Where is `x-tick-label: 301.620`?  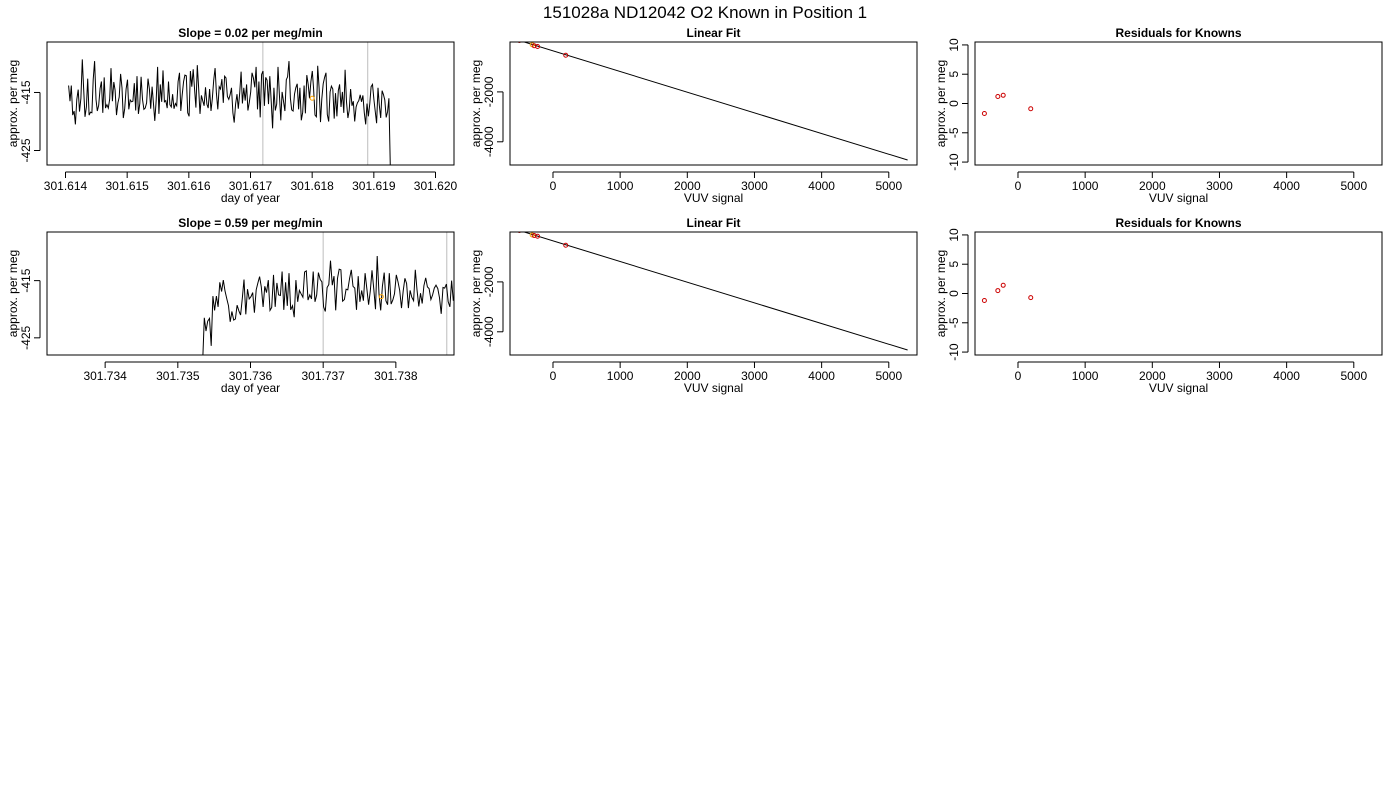 x-tick-label: 301.620 is located at coordinates (436, 186).